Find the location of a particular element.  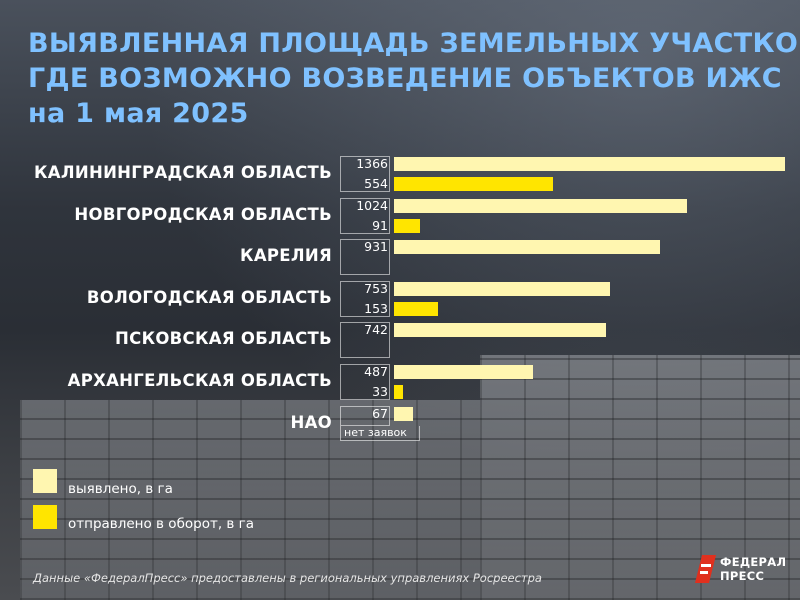

region-label: ВОЛОГОДСКАЯ ОБЛАСТЬ is located at coordinates (209, 297).